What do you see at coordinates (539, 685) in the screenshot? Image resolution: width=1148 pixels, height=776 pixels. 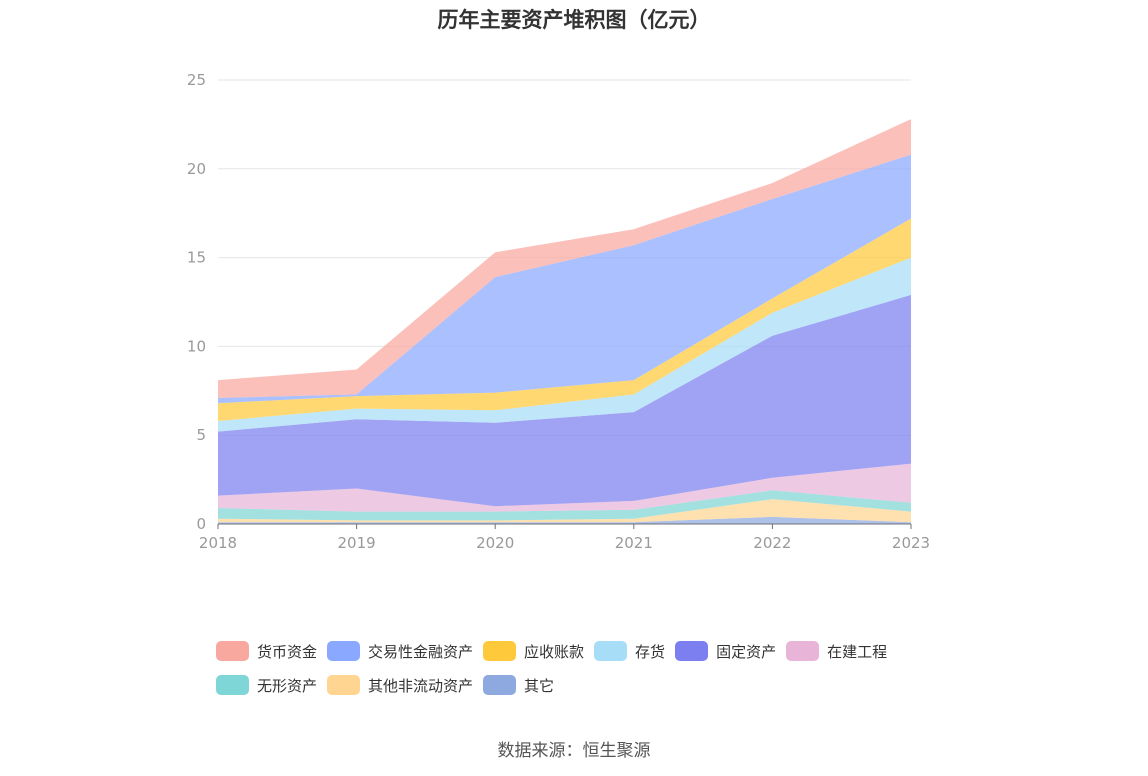 I see `legend-label: 其它` at bounding box center [539, 685].